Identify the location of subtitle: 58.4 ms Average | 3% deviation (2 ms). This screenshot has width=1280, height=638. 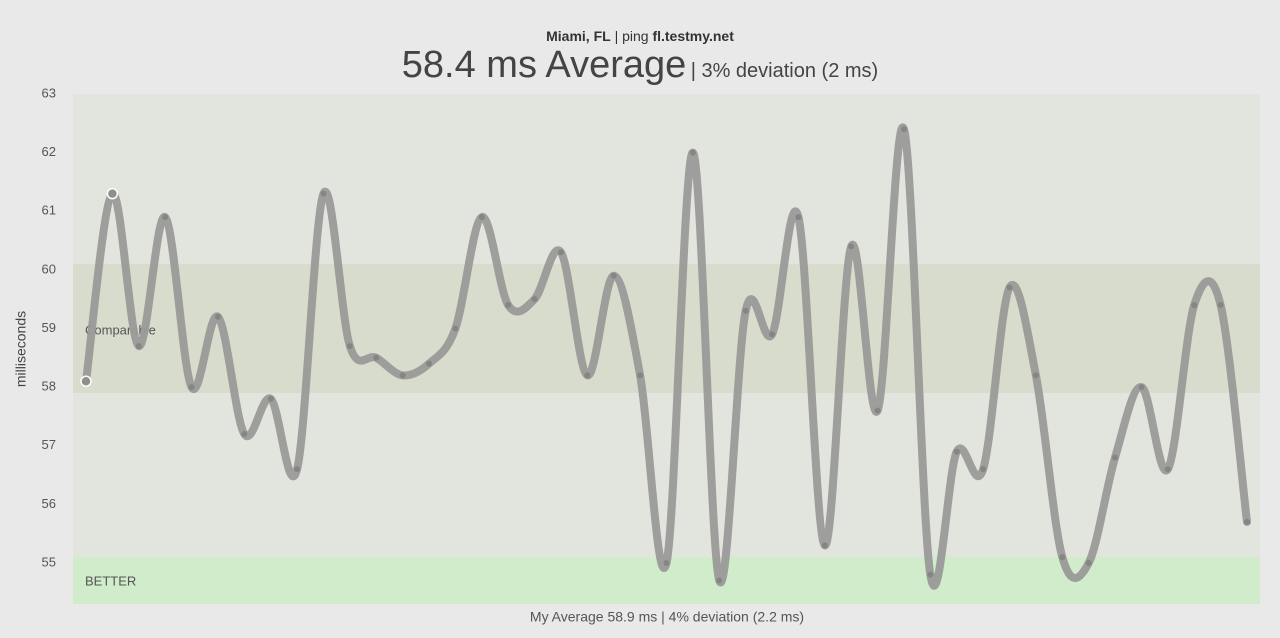
(640, 65).